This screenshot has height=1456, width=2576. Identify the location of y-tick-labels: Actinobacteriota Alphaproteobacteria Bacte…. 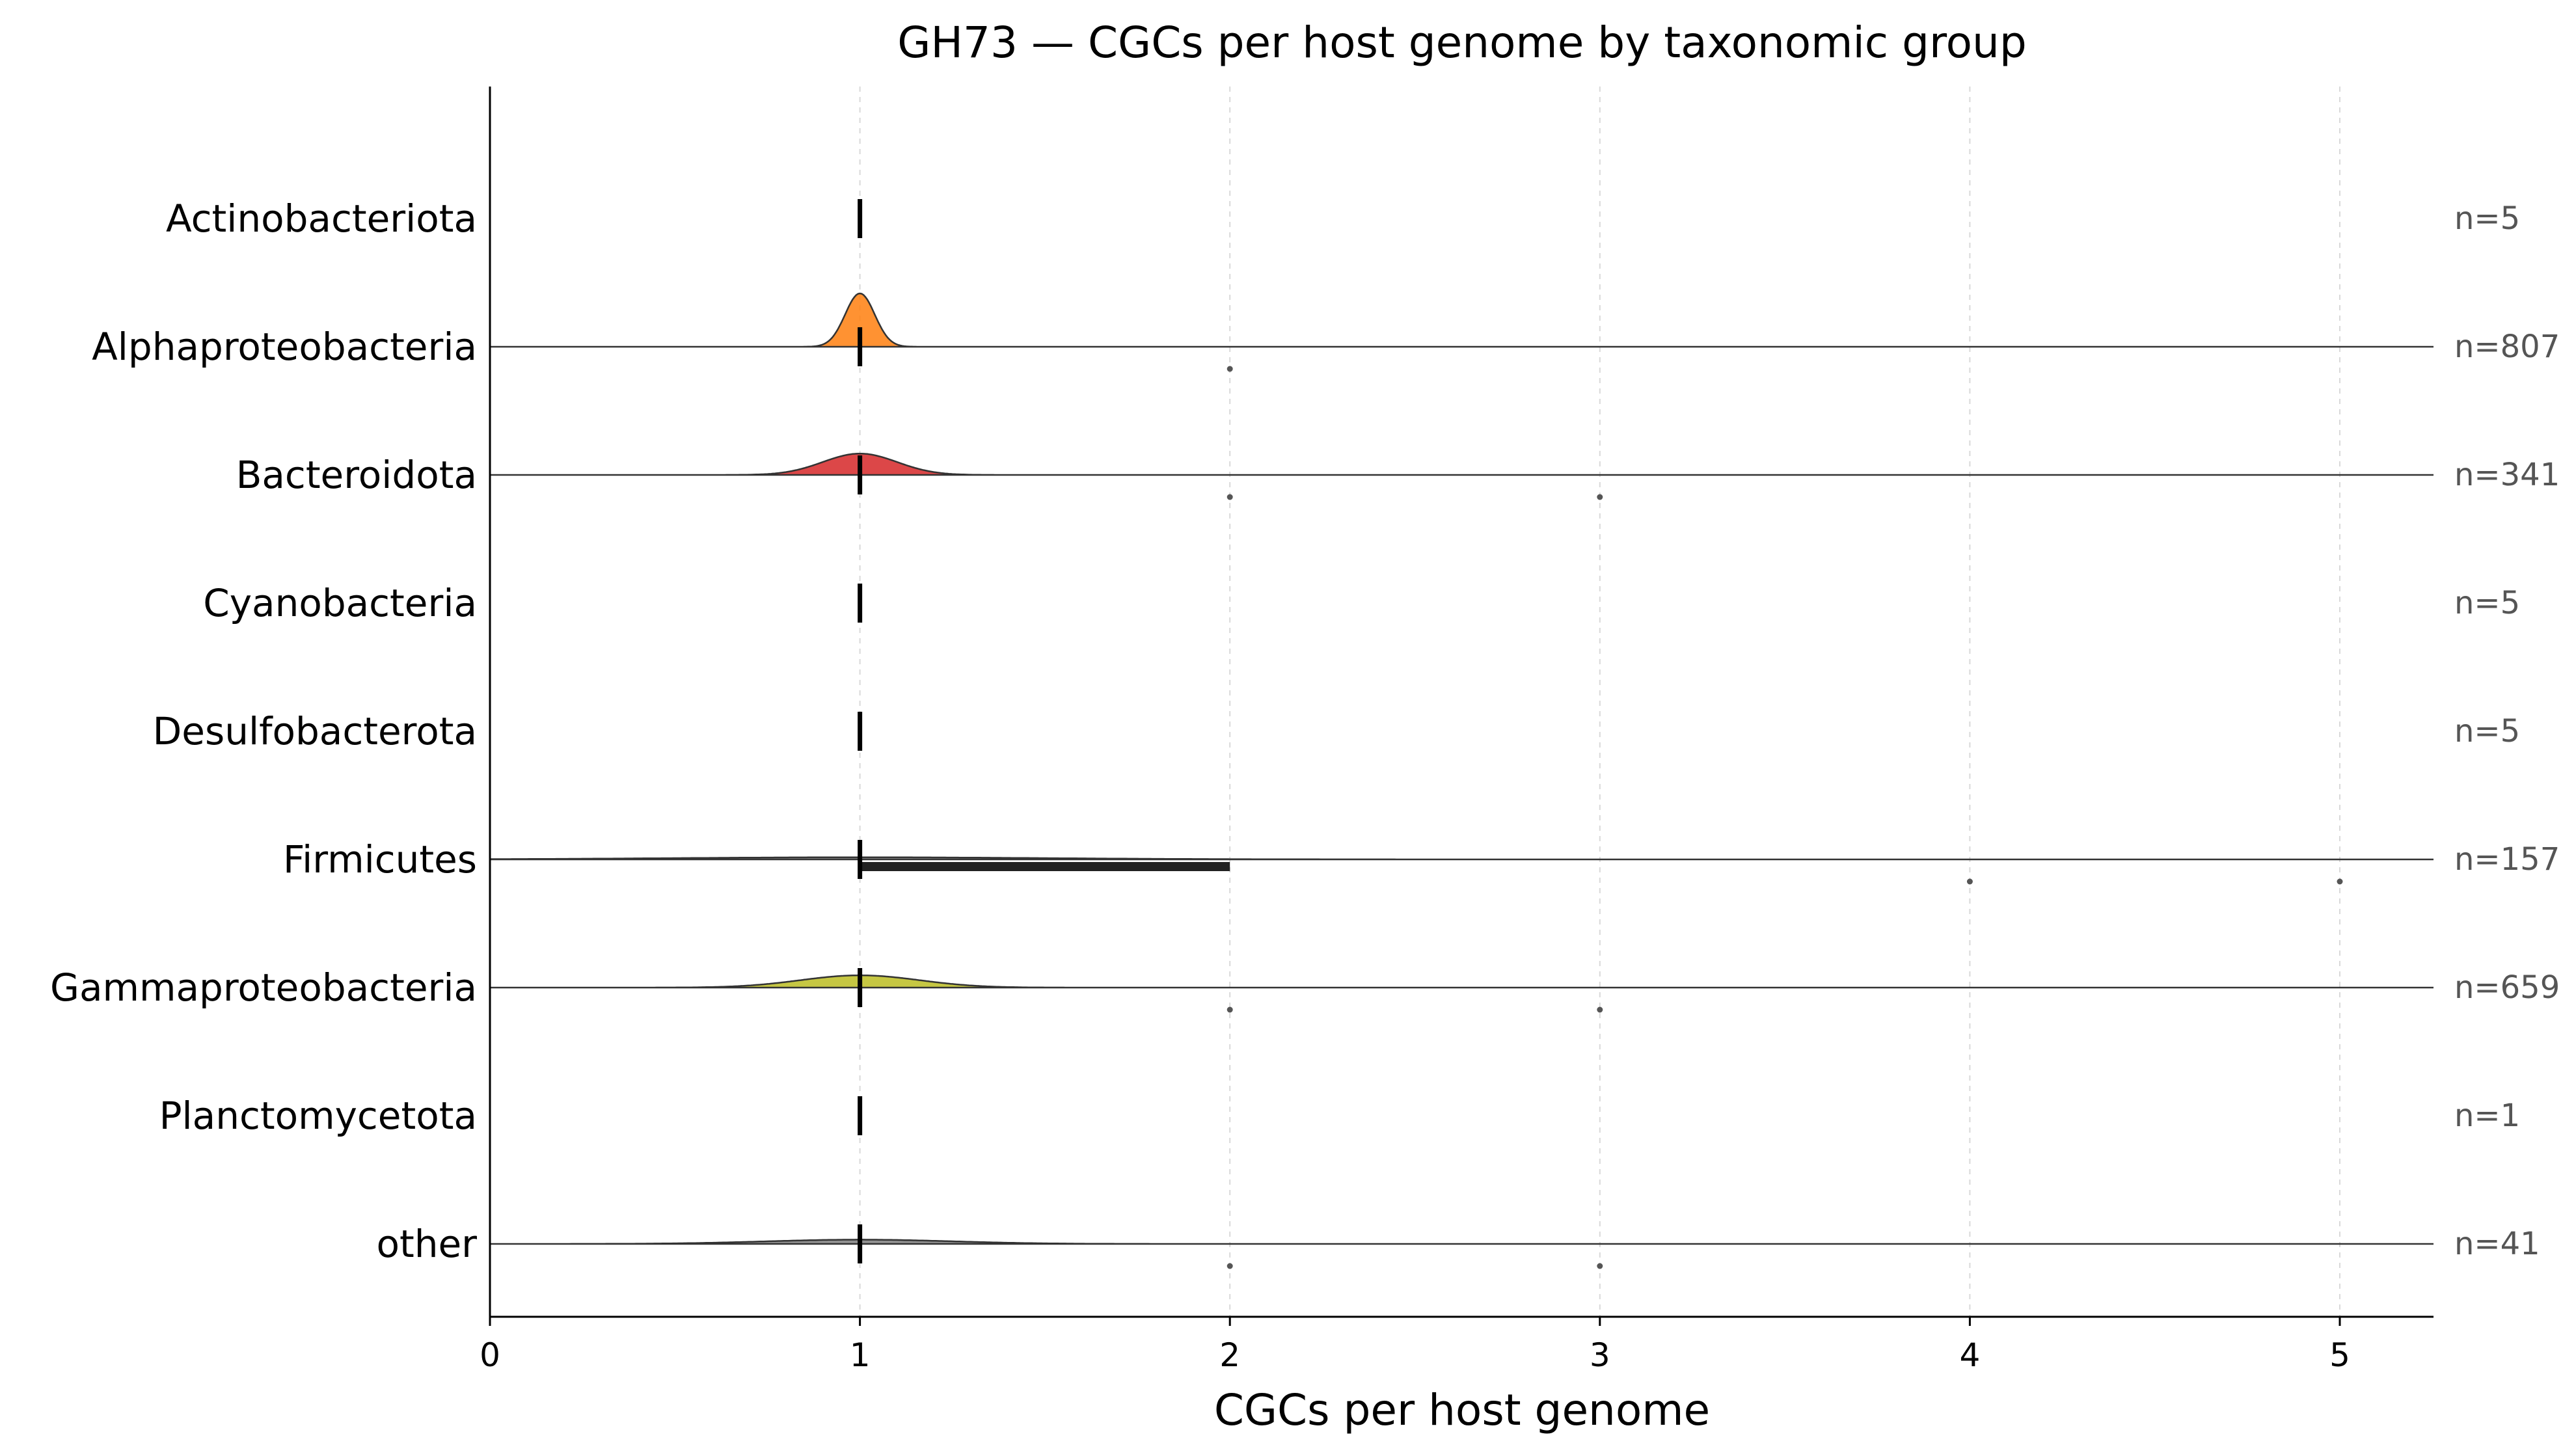
(263, 731).